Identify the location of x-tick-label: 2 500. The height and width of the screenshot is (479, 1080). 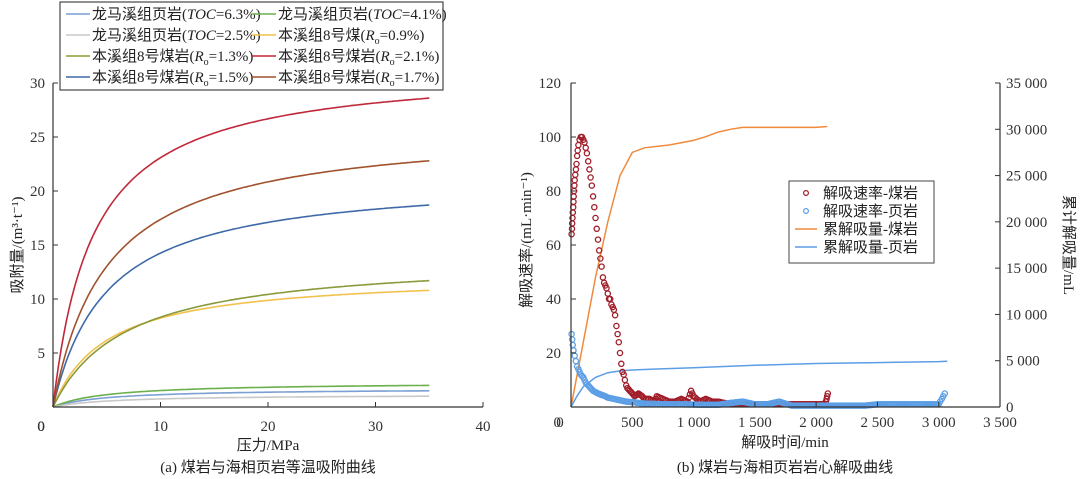
(878, 423).